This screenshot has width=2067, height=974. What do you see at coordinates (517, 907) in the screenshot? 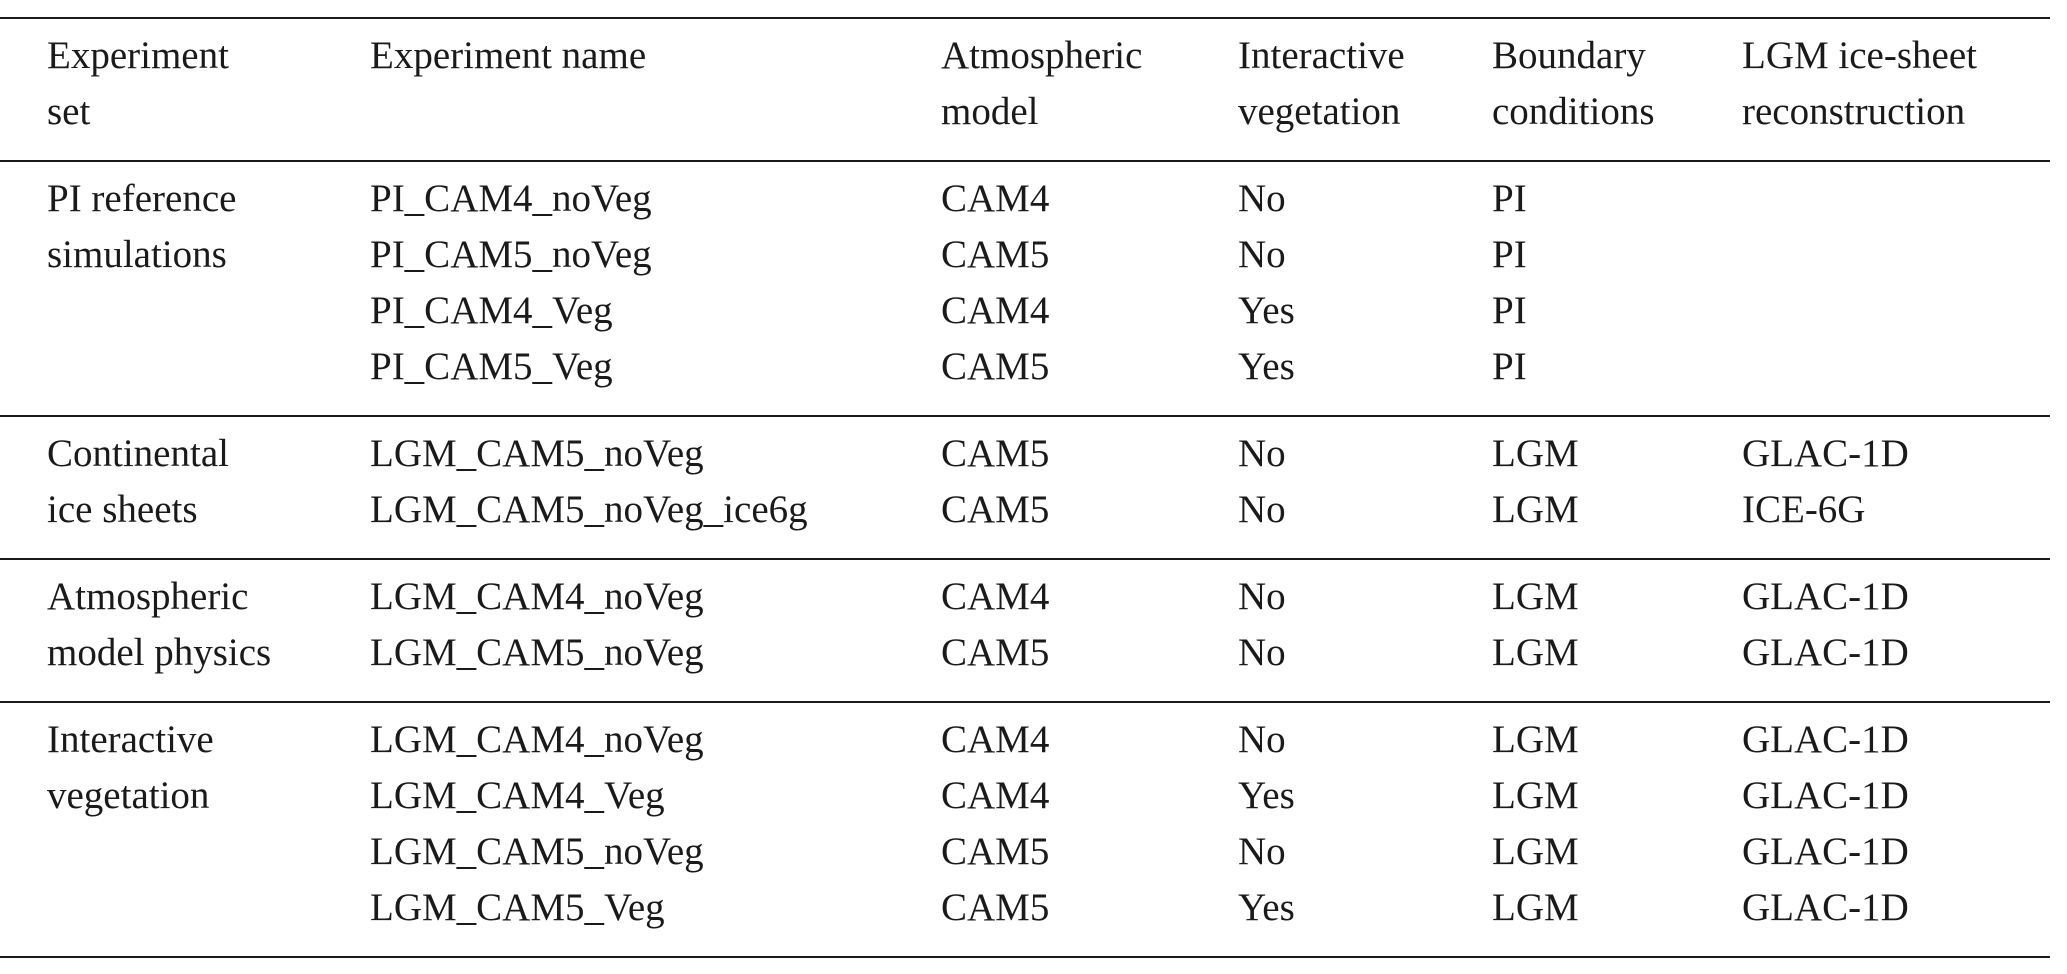
I see `cell: LGM_CAM5_Veg` at bounding box center [517, 907].